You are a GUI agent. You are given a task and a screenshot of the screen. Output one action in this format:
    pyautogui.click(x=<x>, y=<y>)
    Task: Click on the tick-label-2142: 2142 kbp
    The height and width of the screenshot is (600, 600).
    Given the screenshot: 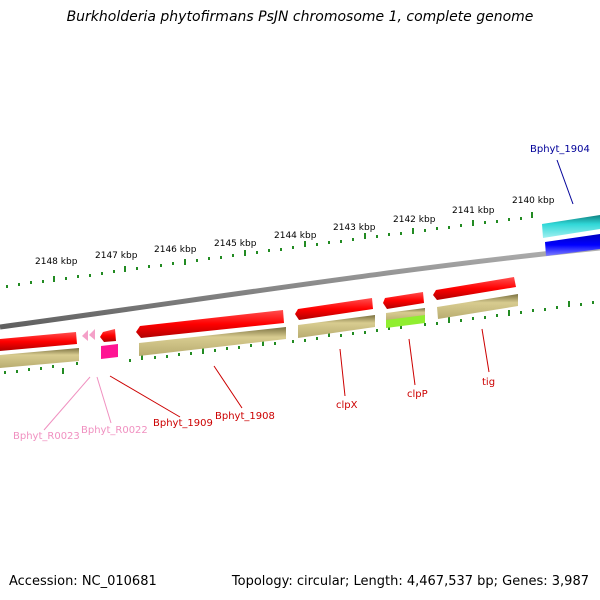 What is the action you would take?
    pyautogui.click(x=414, y=220)
    